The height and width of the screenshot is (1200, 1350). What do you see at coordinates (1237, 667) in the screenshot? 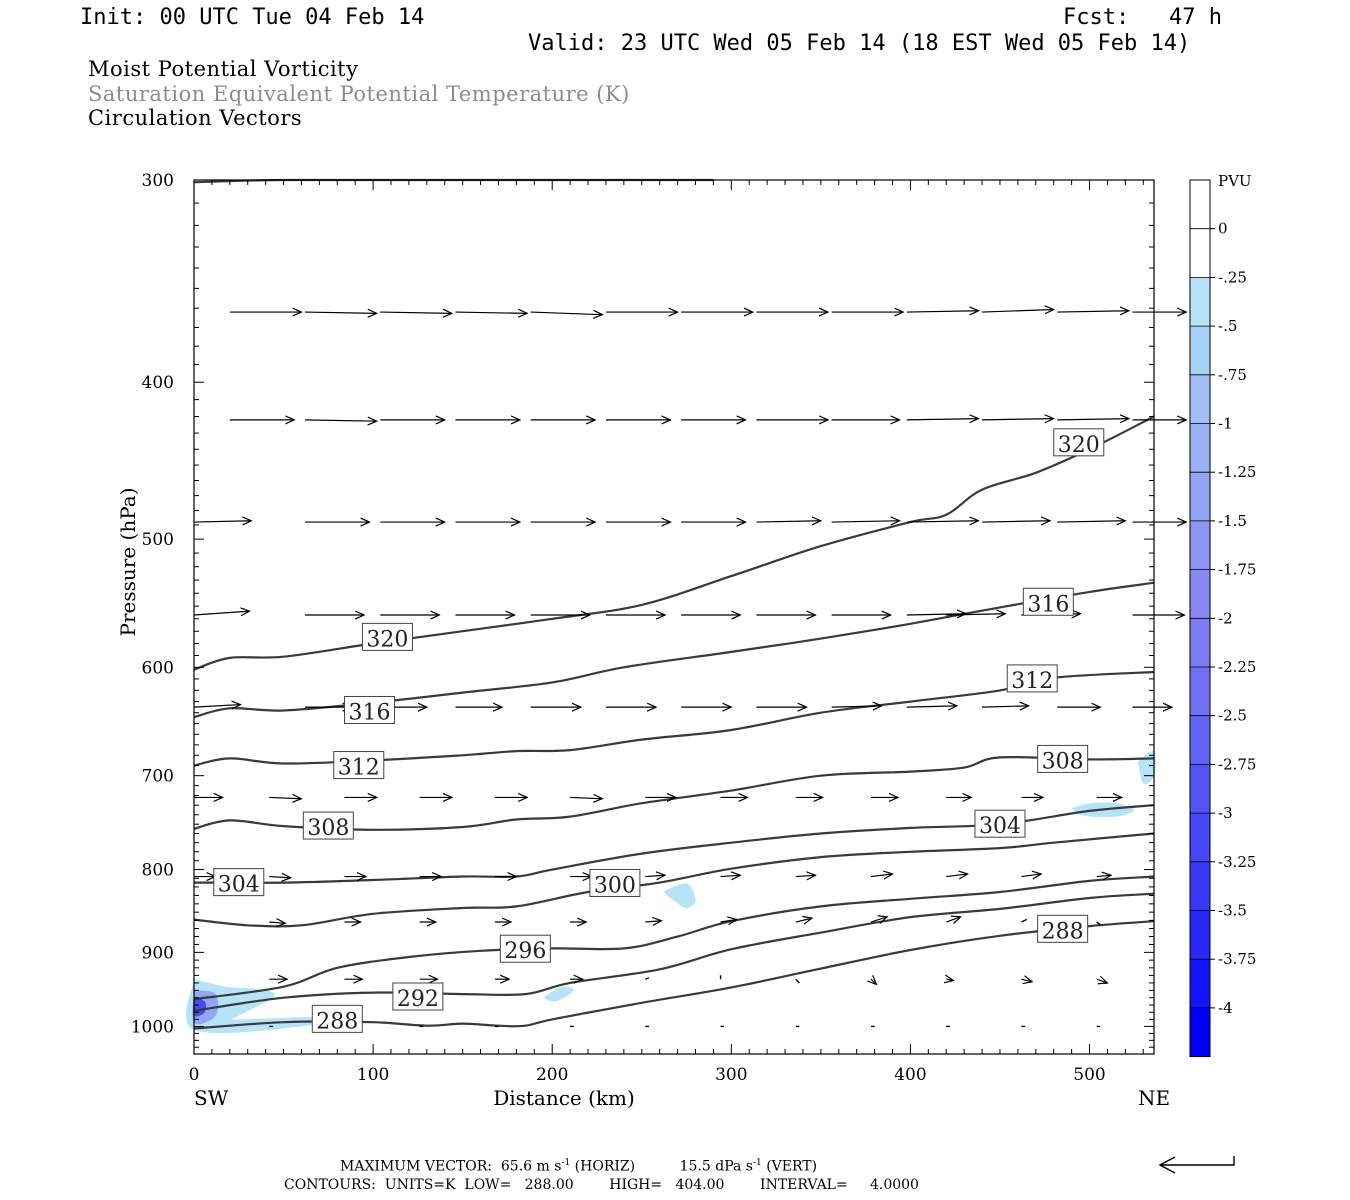
I see `colorbar-label: -2.25` at bounding box center [1237, 667].